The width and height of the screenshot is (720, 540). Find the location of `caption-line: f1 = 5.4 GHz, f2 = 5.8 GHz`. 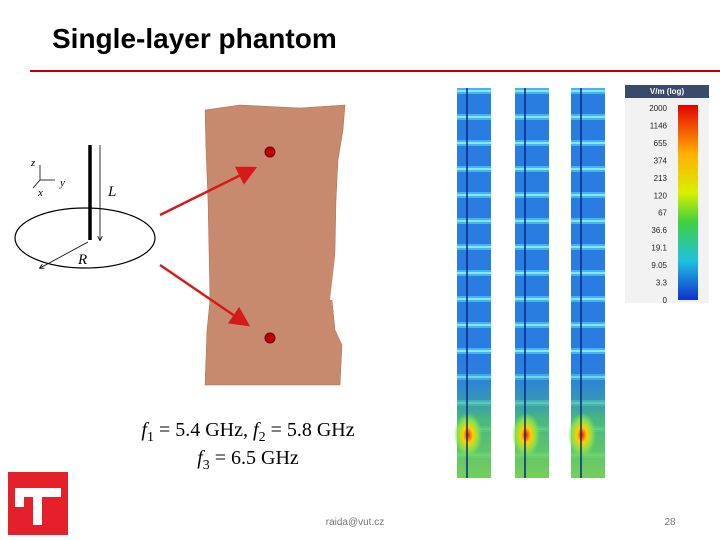

caption-line: f1 = 5.4 GHz, f2 = 5.8 GHz is located at coordinates (247, 432).